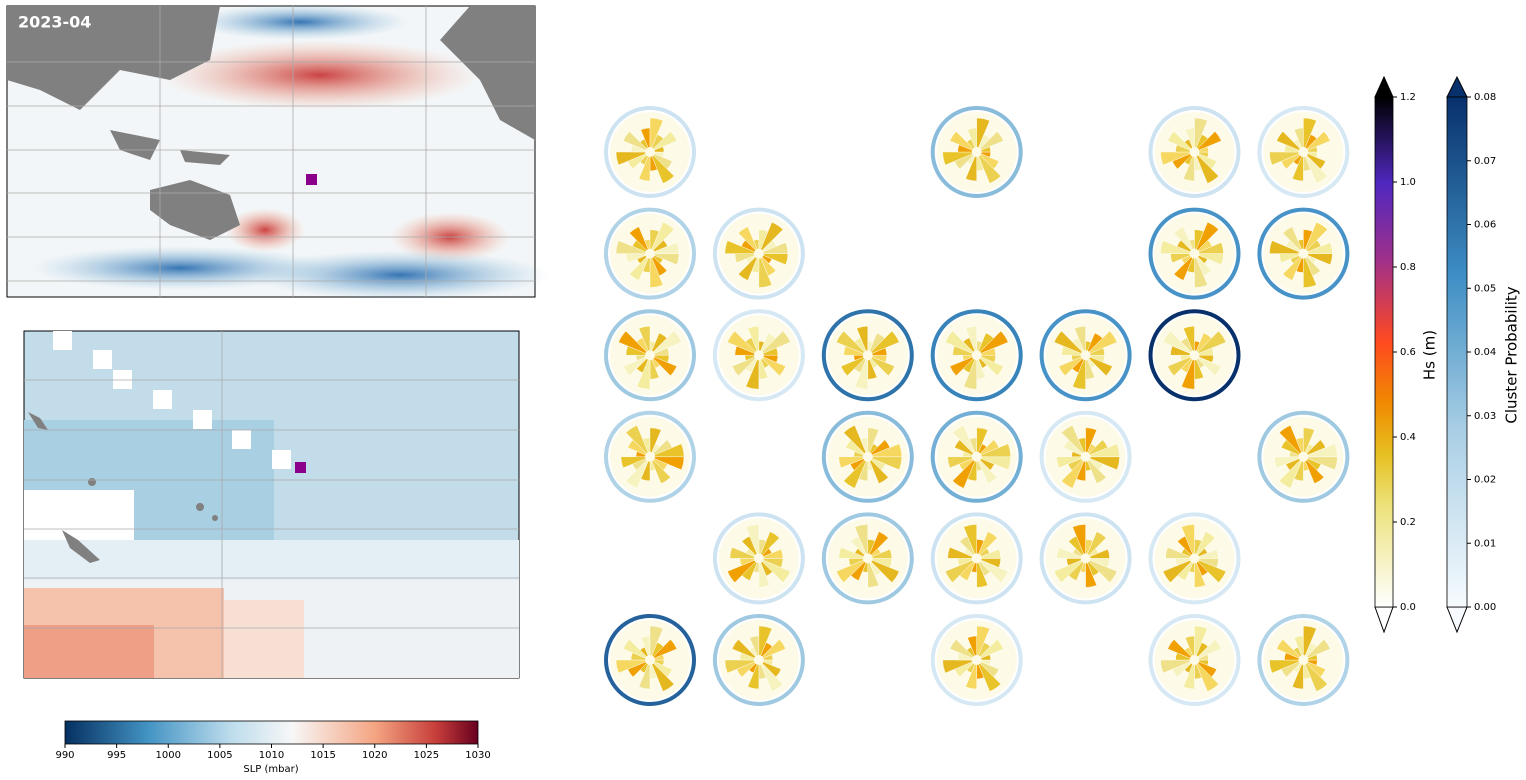  Describe the element at coordinates (322, 755) in the screenshot. I see `slp-tick-label: 1015` at that location.